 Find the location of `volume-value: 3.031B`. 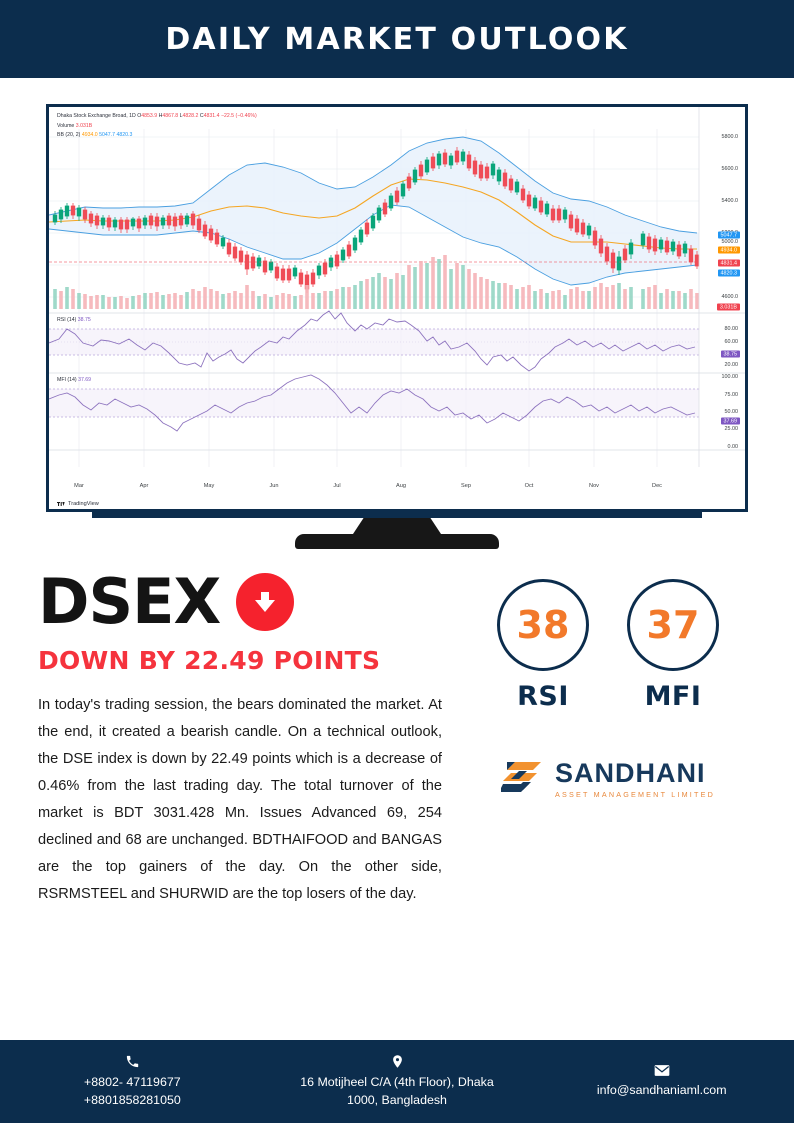

volume-value: 3.031B is located at coordinates (84, 125).